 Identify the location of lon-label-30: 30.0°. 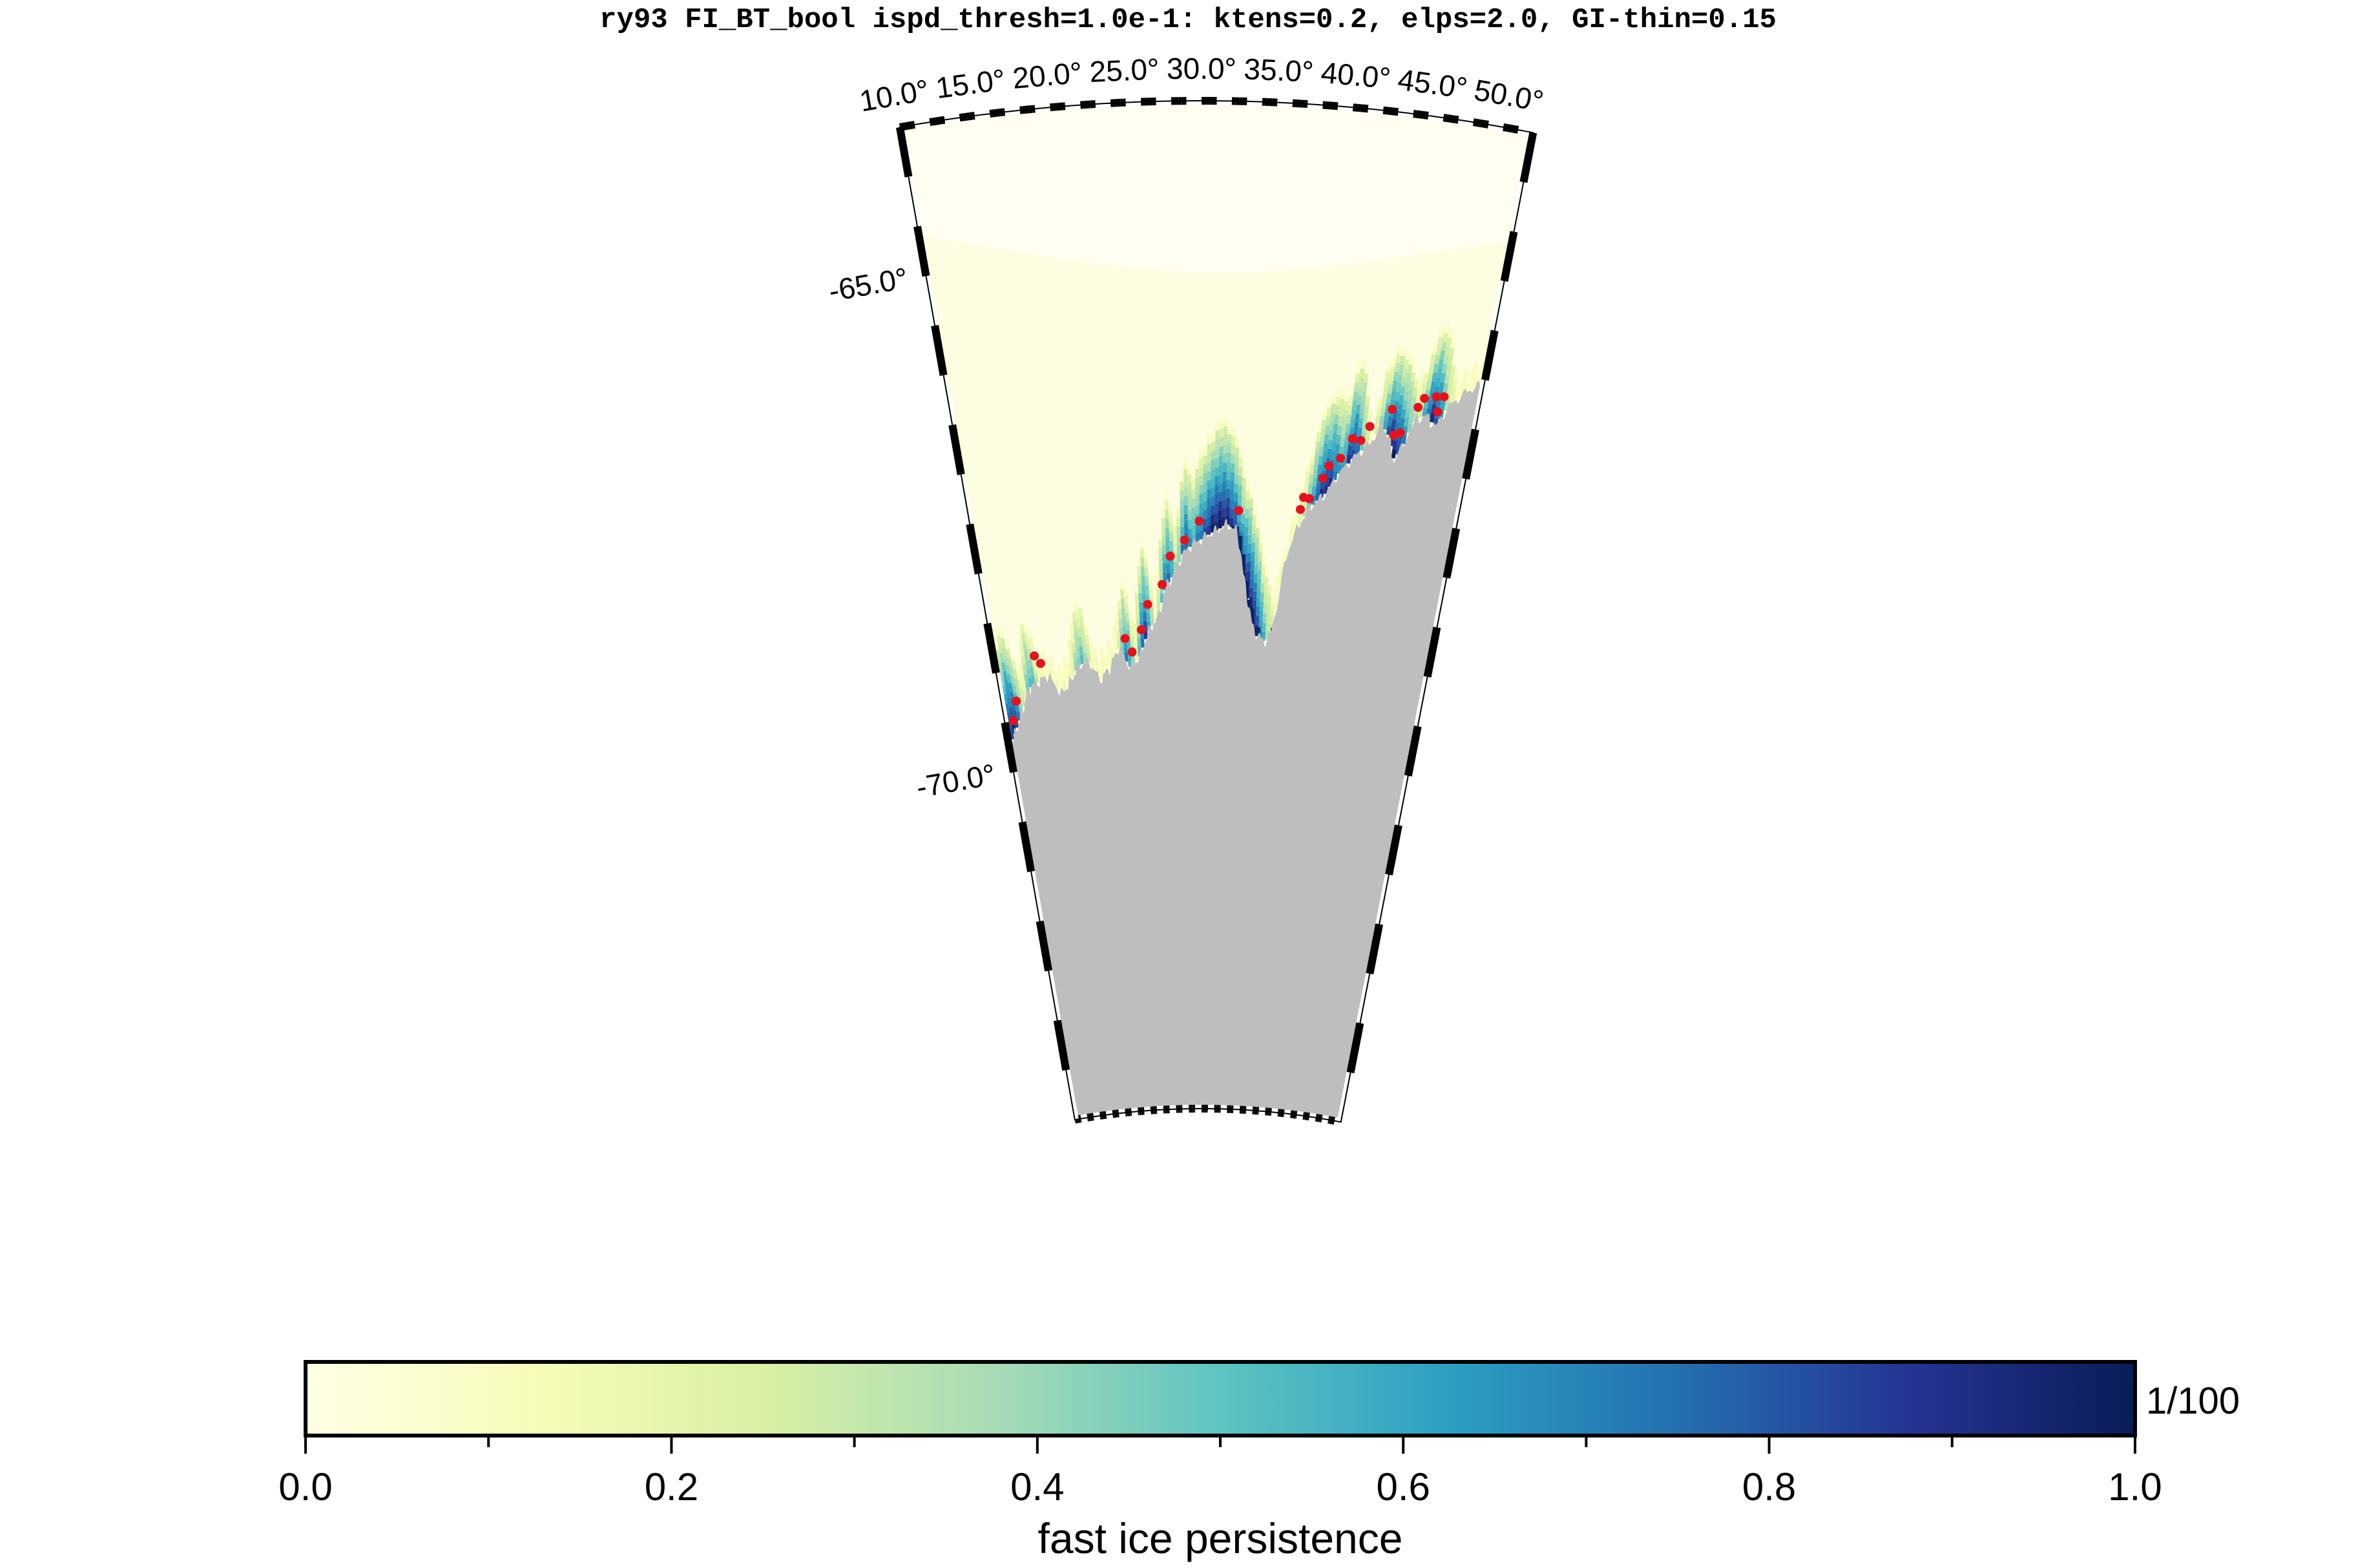
(1201, 68).